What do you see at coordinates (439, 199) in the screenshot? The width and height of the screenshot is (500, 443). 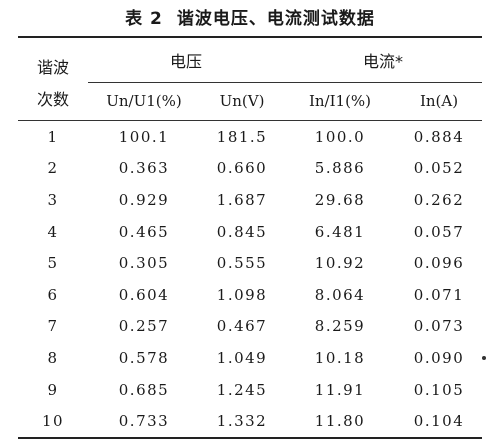 I see `current-value-cell: 0.262` at bounding box center [439, 199].